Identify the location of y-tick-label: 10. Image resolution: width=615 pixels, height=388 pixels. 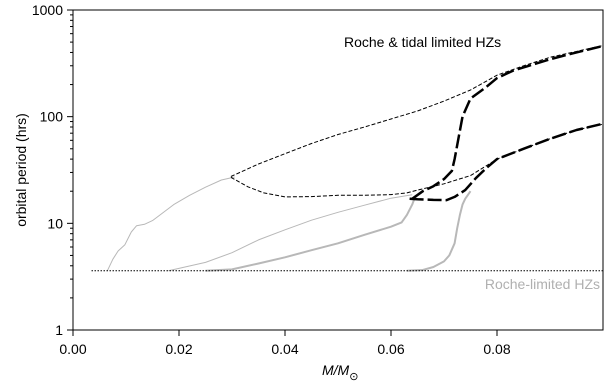
(55, 223).